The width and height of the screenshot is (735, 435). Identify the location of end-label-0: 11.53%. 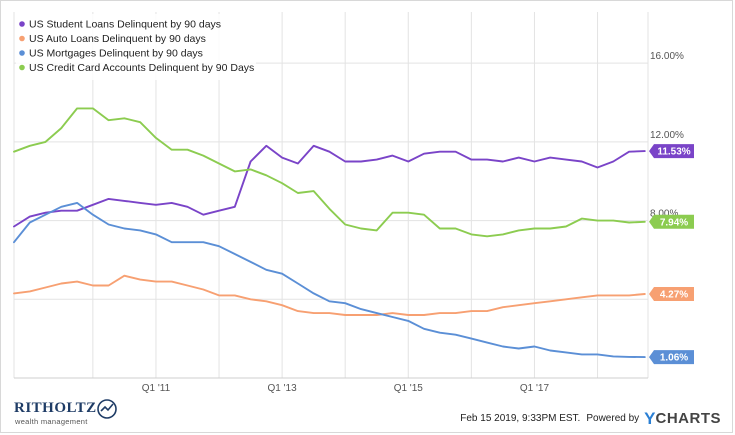
(671, 151).